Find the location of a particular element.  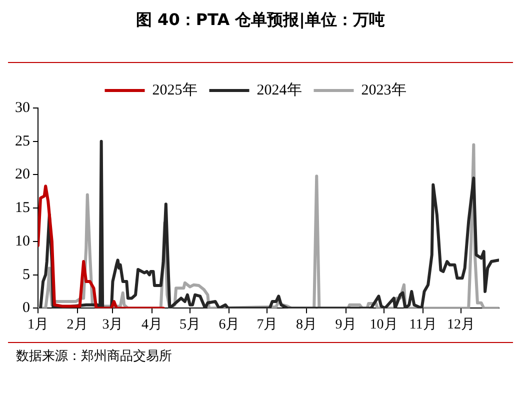

x-tick-label: 12月 is located at coordinates (461, 324).